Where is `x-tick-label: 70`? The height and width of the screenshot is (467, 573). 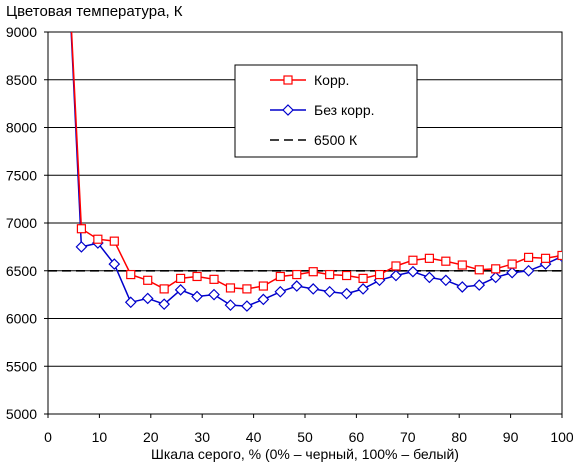 x-tick-label: 70 is located at coordinates (408, 437).